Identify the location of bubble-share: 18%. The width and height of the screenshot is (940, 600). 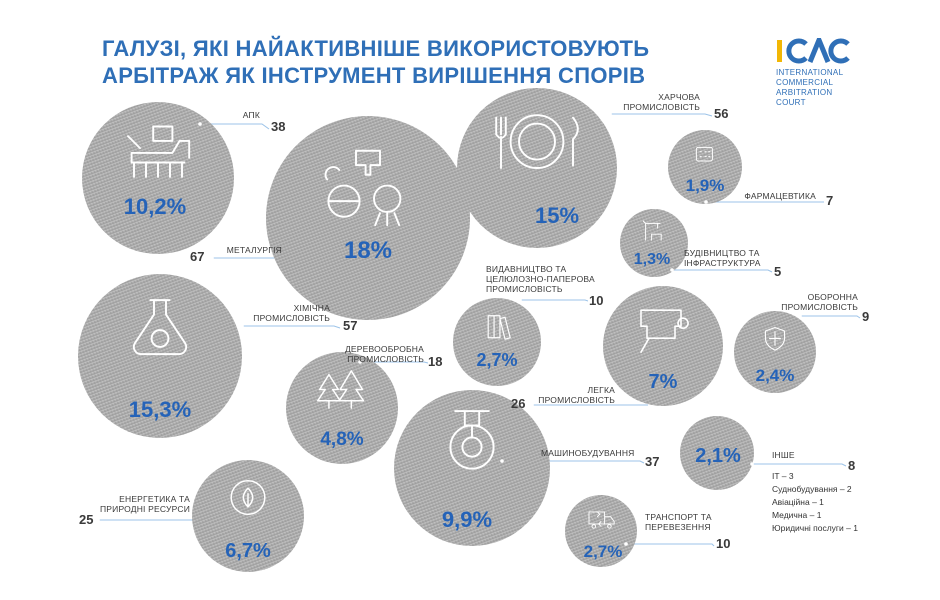
(368, 250).